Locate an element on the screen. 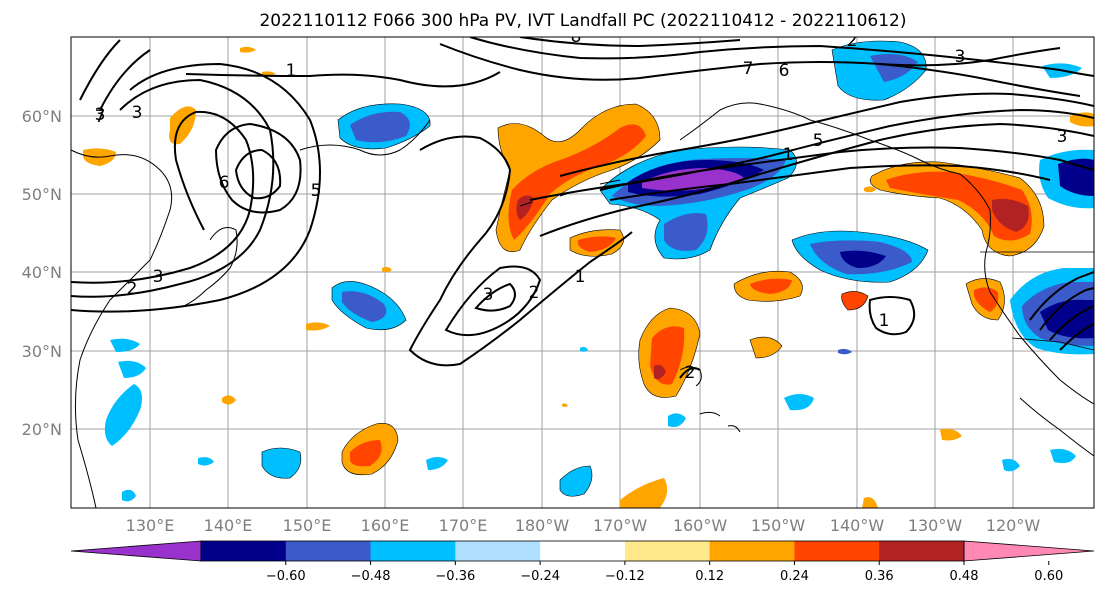  colorbar-tick-label: 0.24 is located at coordinates (794, 576).